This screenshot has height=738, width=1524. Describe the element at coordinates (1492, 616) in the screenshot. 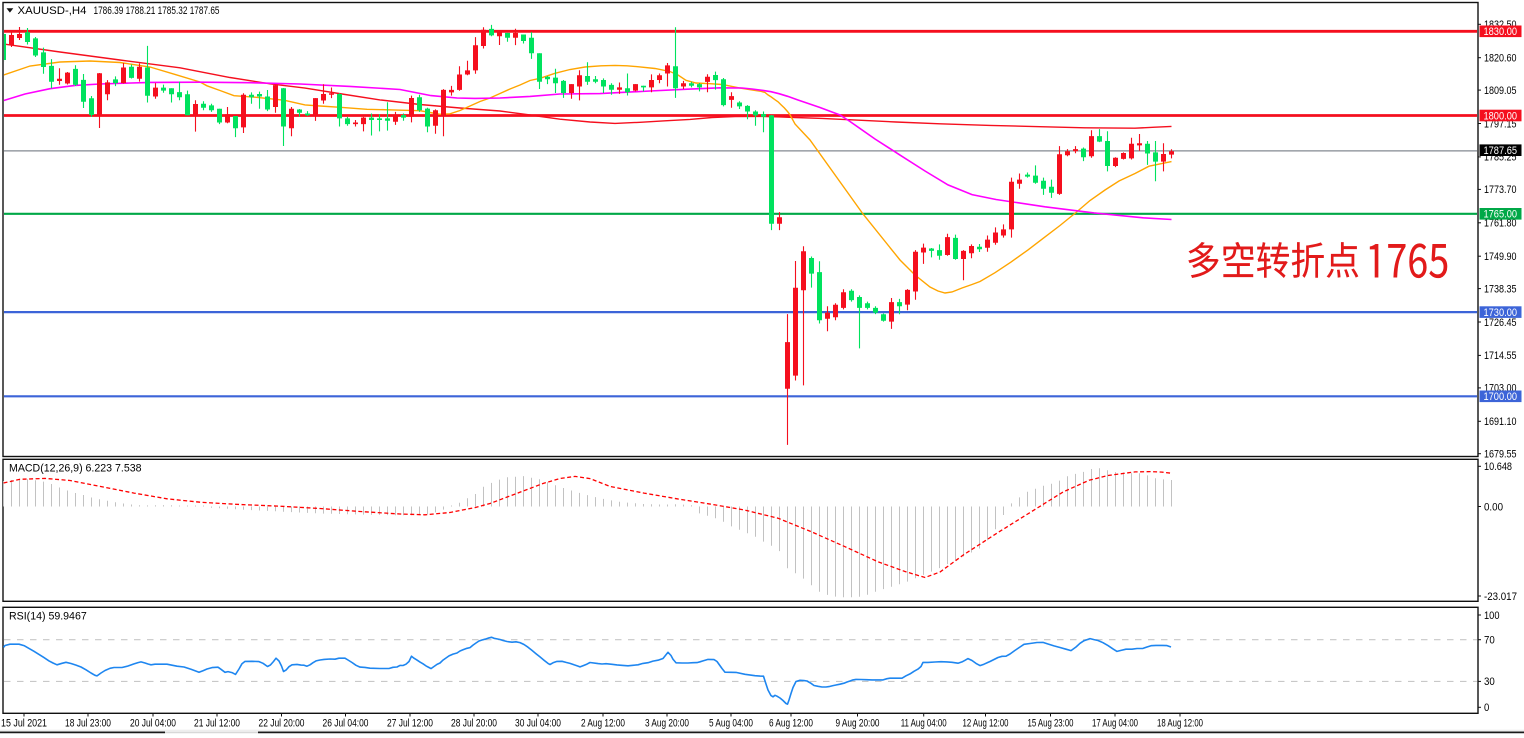

I see `svg-text: 100` at that location.